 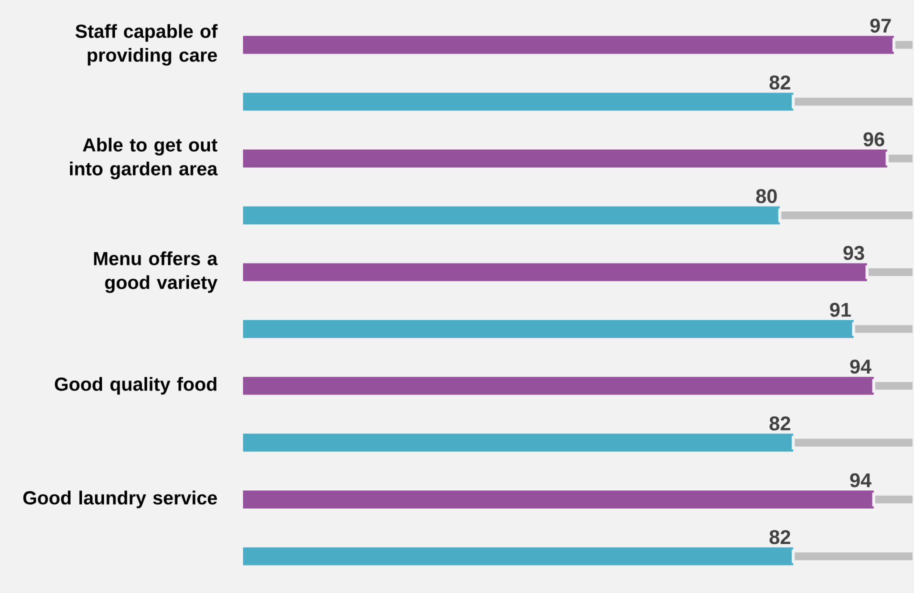 I want to click on data-label: 80, so click(x=766, y=196).